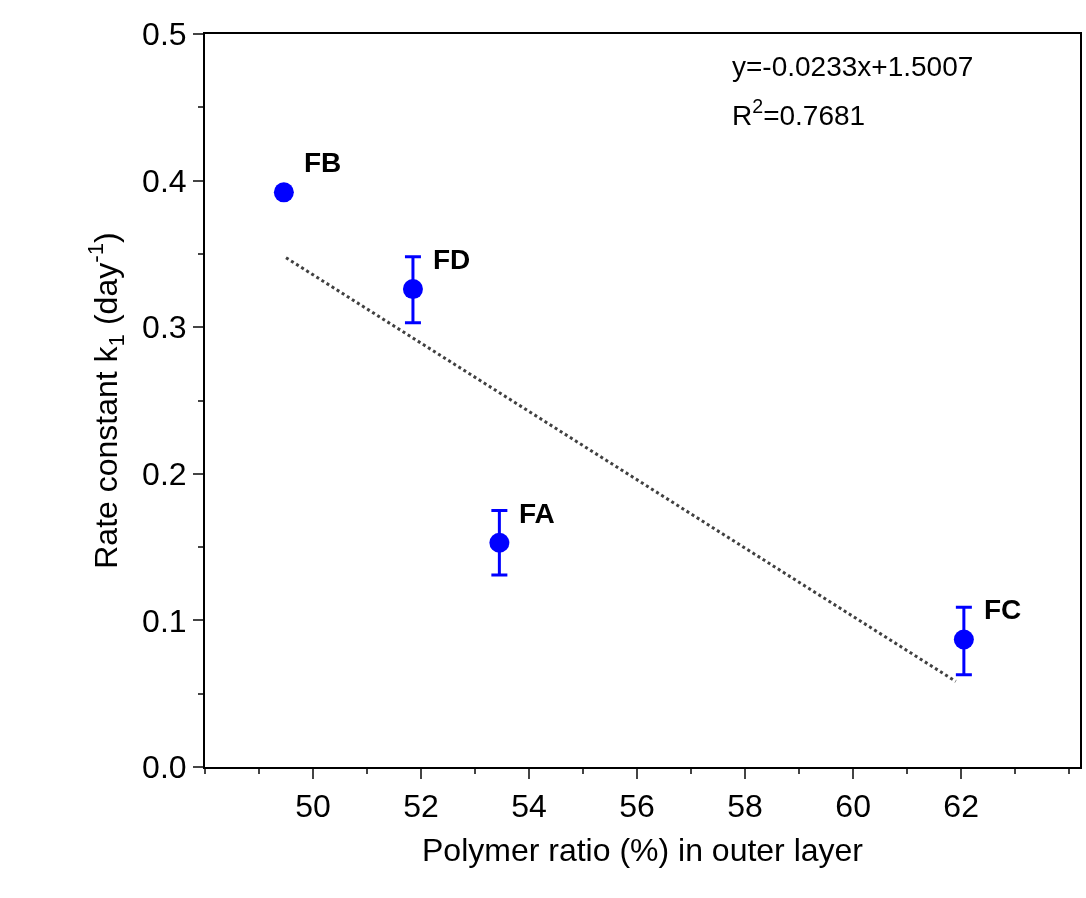  I want to click on x-tick-label: 50, so click(313, 806).